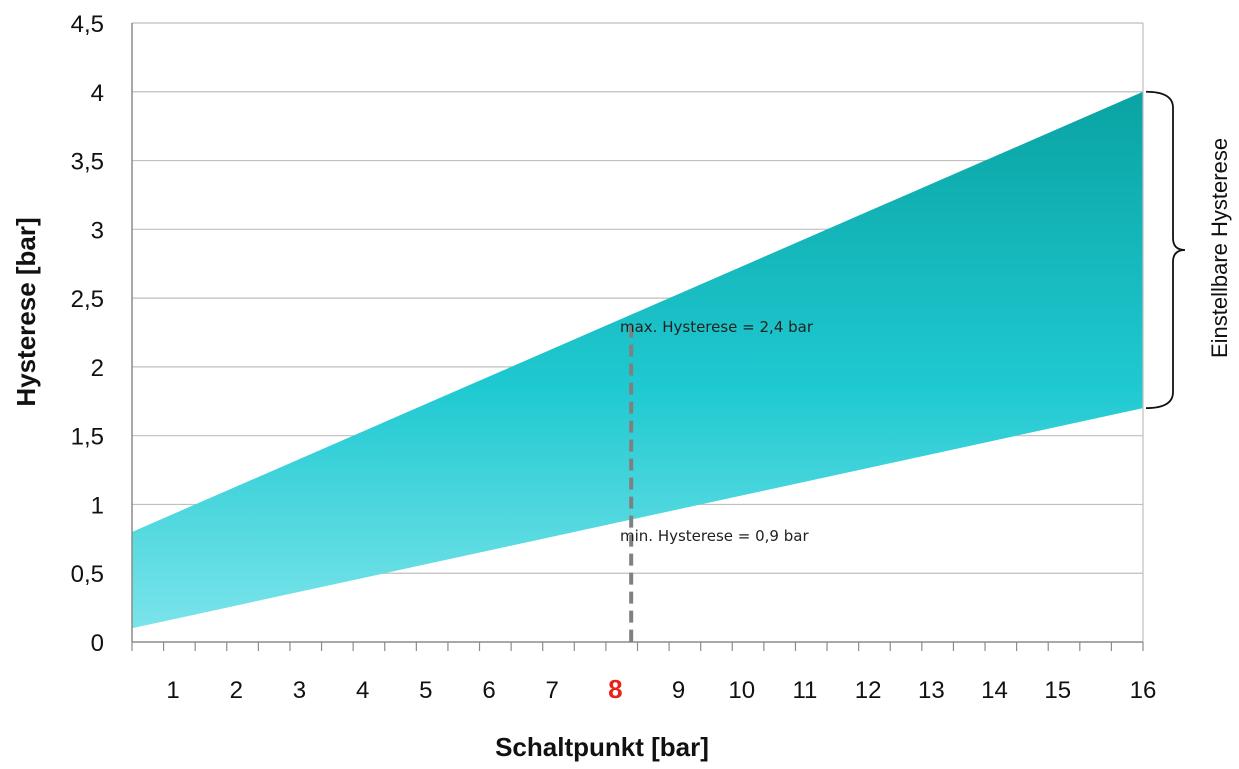 The image size is (1239, 769). I want to click on x-axis-title: Schaltpunkt [bar], so click(602, 747).